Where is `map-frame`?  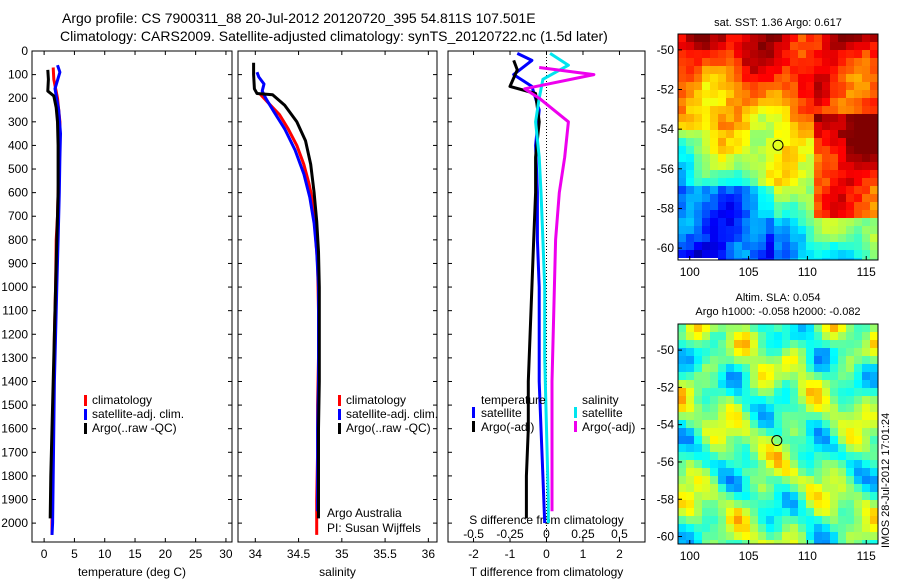 map-frame is located at coordinates (778, 147).